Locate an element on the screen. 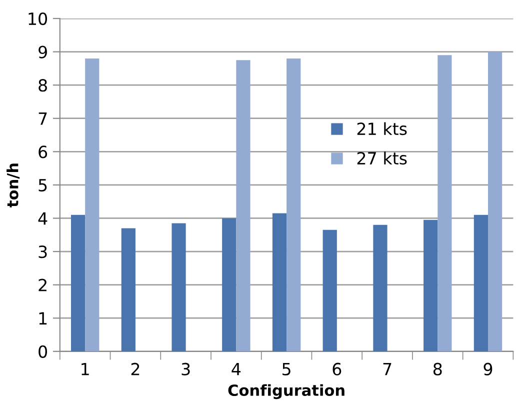 The height and width of the screenshot is (411, 521). legend-label: 21 kts is located at coordinates (382, 129).